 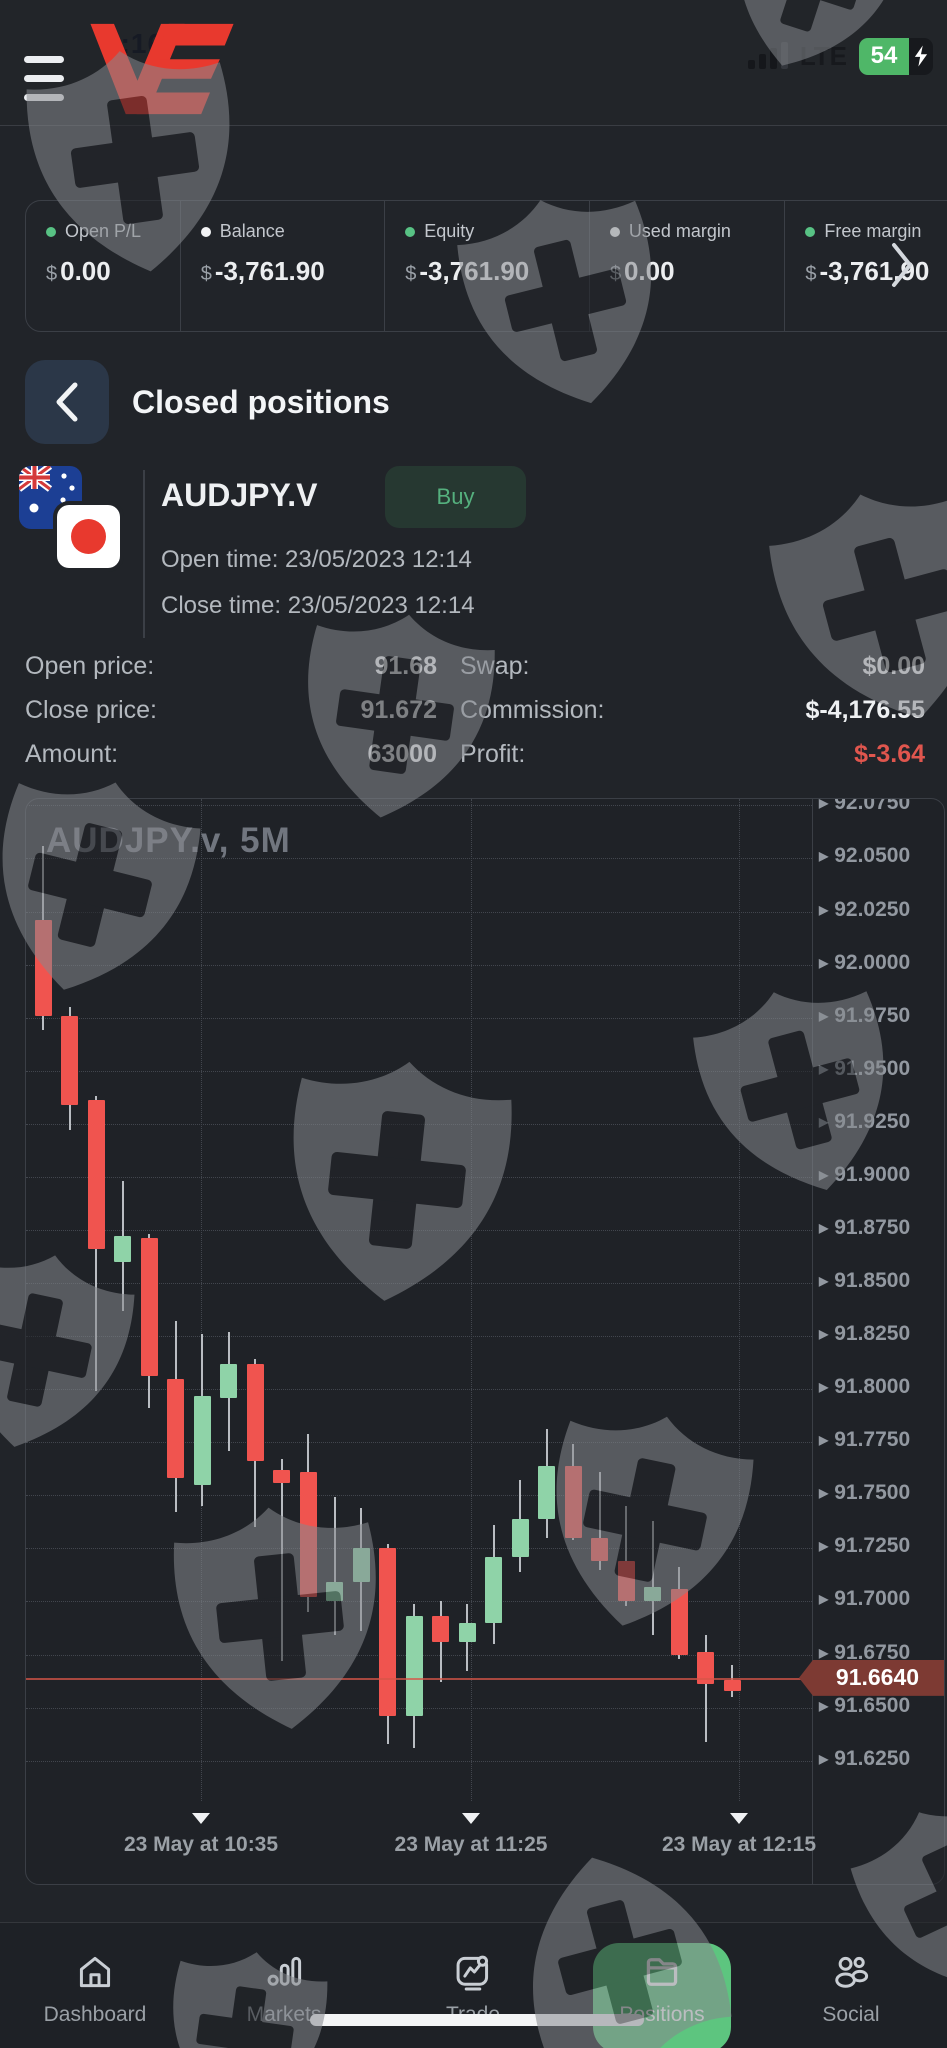 I want to click on people-icon, so click(x=851, y=1972).